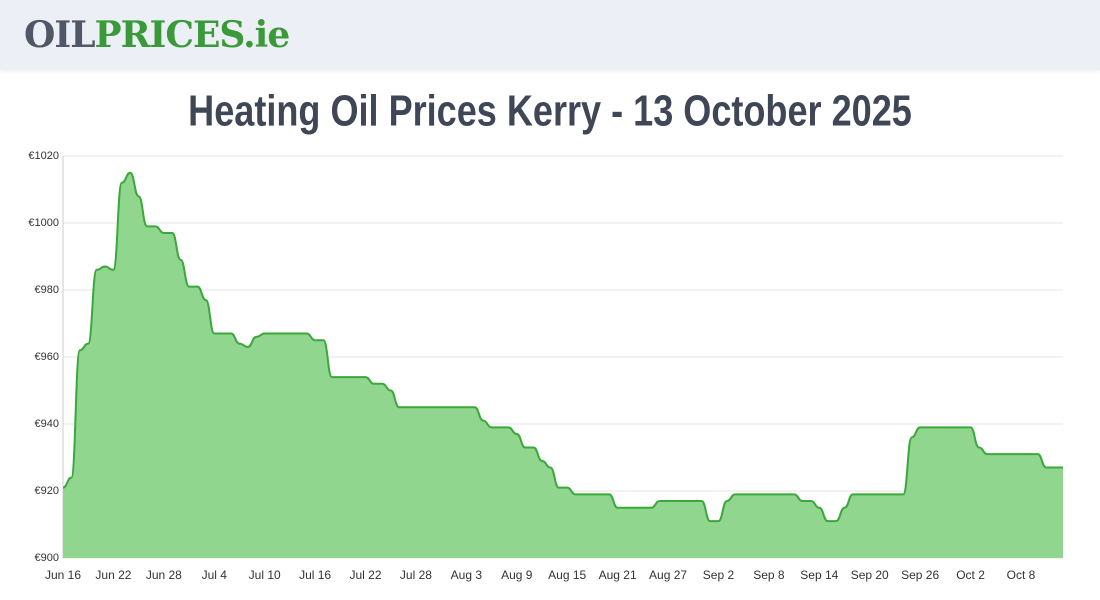 This screenshot has height=600, width=1100. Describe the element at coordinates (668, 575) in the screenshot. I see `x-tick-label: Aug 27` at that location.